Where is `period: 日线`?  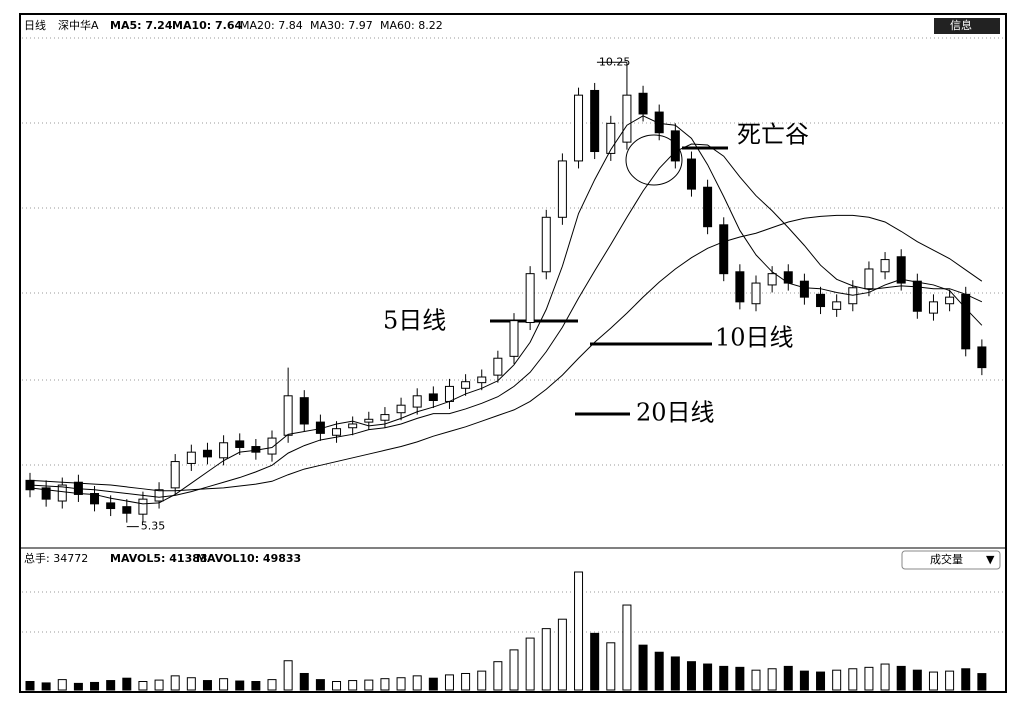 period: 日线 is located at coordinates (35, 25).